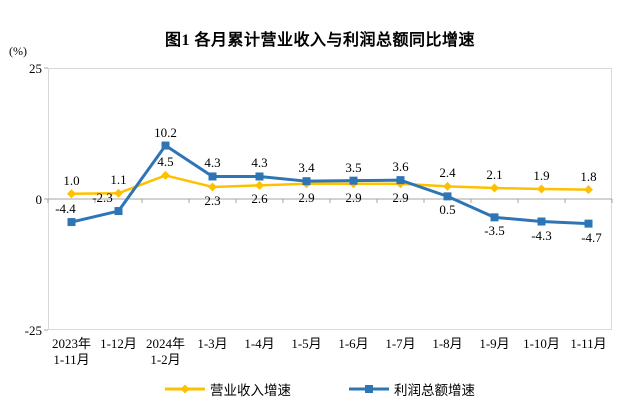 This screenshot has width=640, height=403. I want to click on data-label: 1.9, so click(541, 176).